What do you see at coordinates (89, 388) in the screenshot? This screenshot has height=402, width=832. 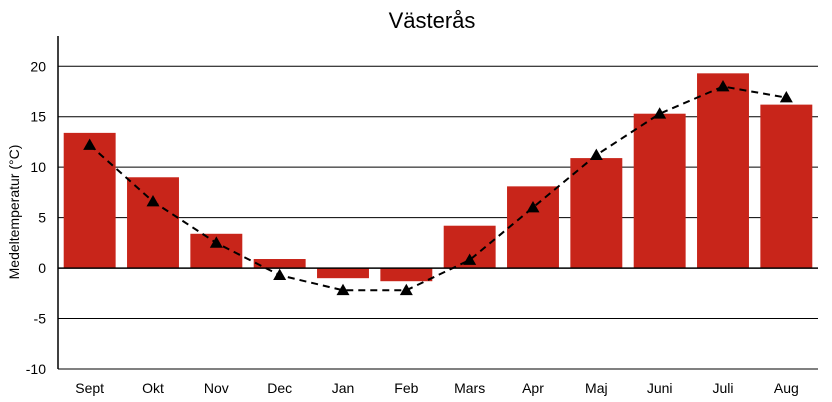 I see `x-tick-label: Sept` at bounding box center [89, 388].